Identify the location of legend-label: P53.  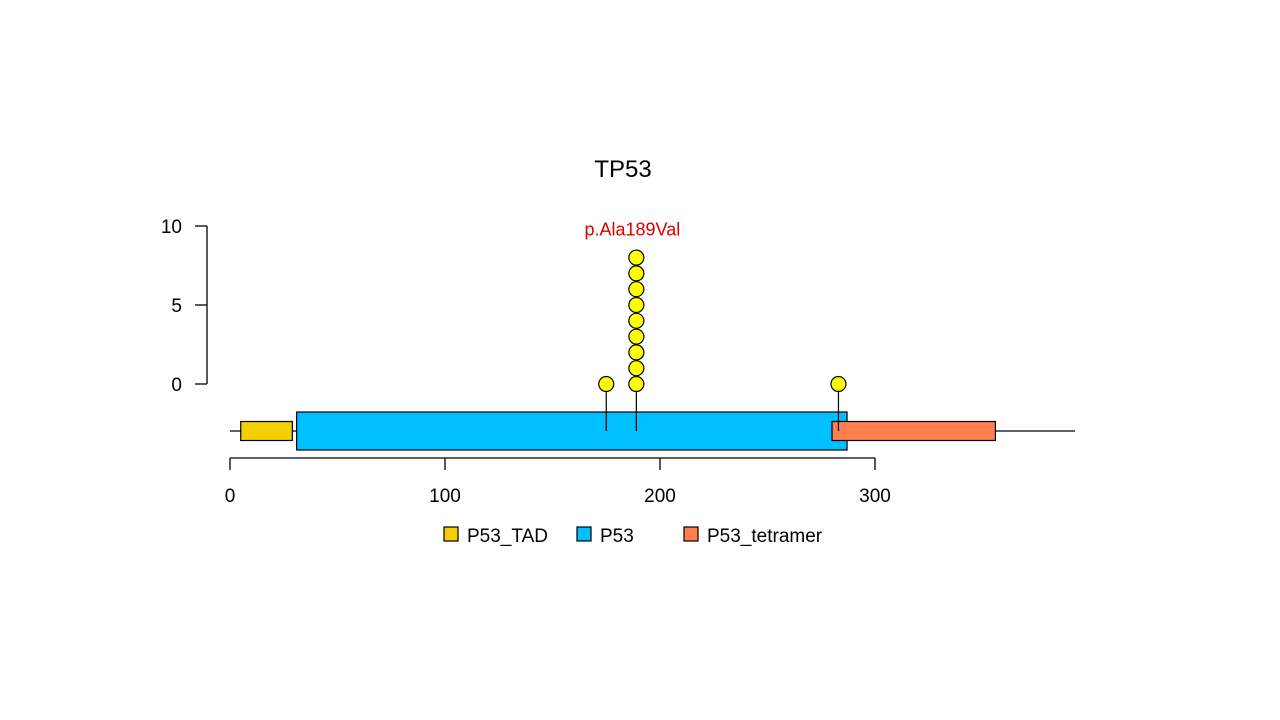
(617, 536).